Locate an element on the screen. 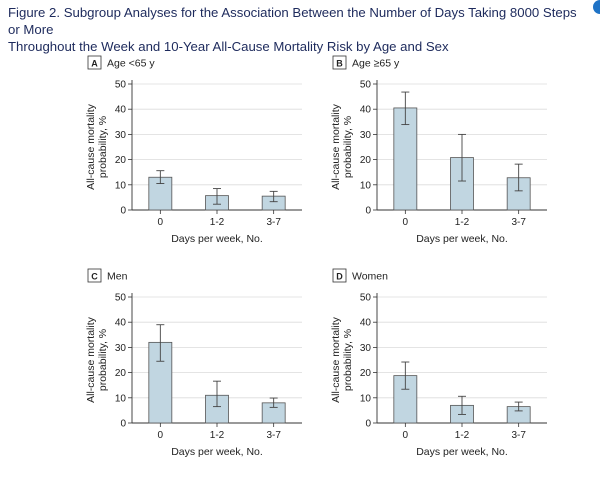  panel-title: Men is located at coordinates (117, 277).